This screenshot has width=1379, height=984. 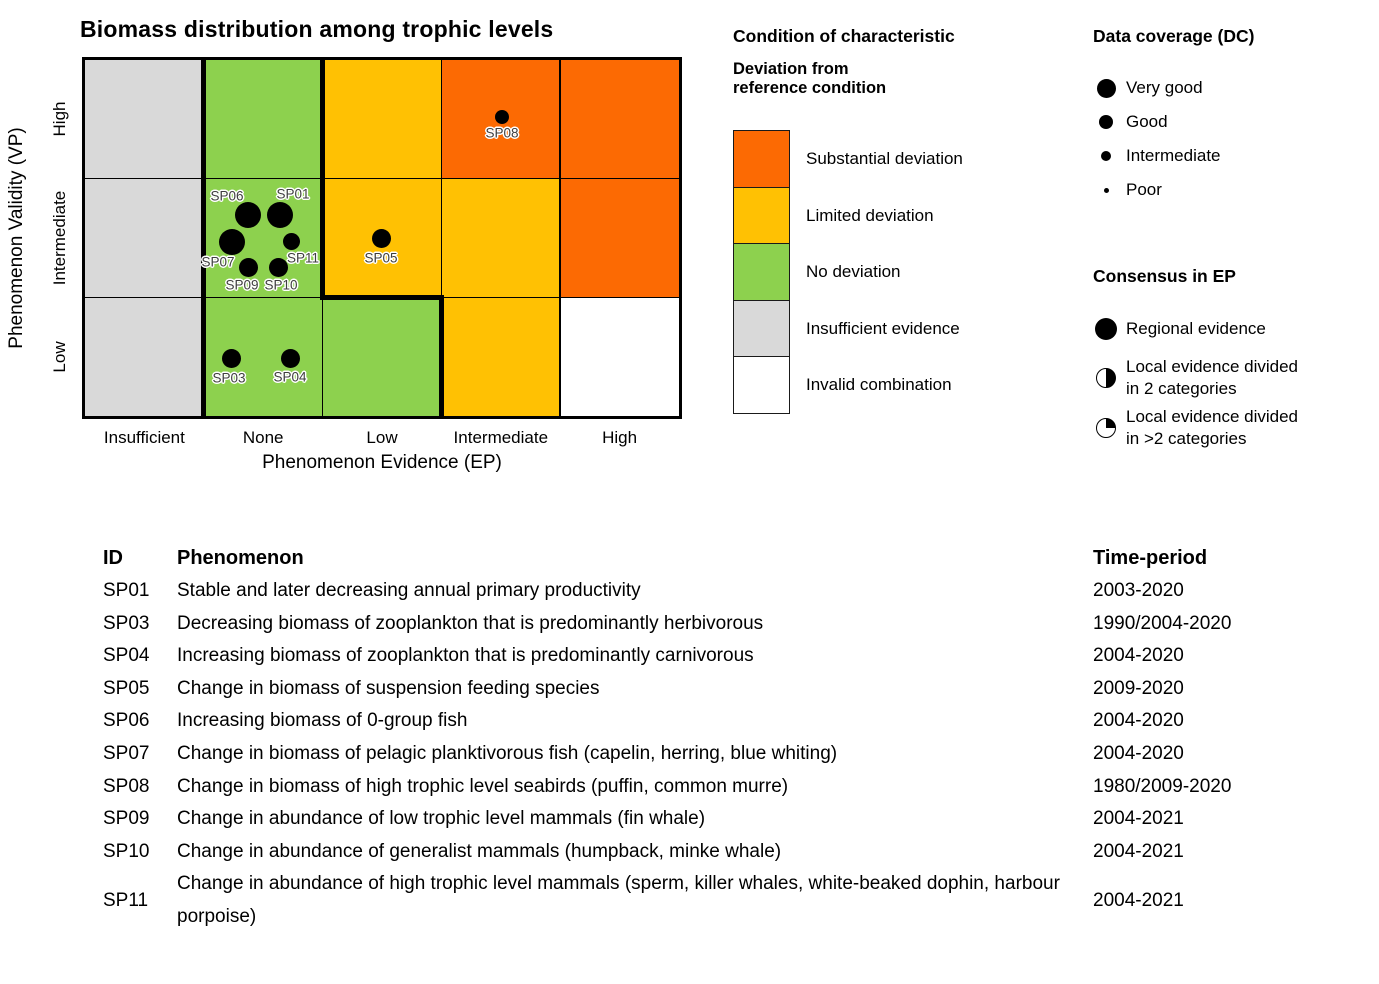 What do you see at coordinates (1138, 590) in the screenshot?
I see `table-row-period: 2003-2020` at bounding box center [1138, 590].